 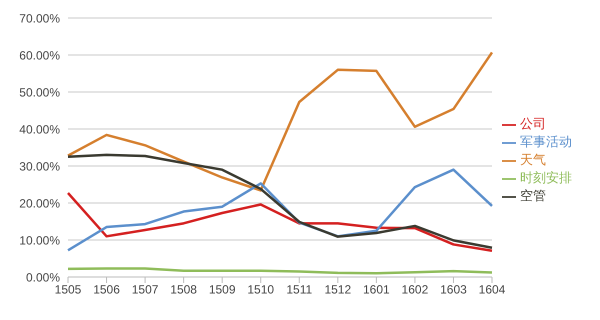 What do you see at coordinates (145, 289) in the screenshot?
I see `x-tick-label: 1507` at bounding box center [145, 289].